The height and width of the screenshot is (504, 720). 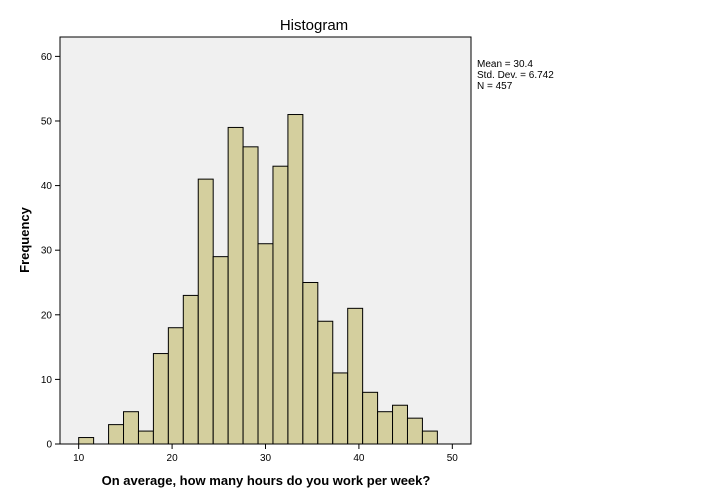 I want to click on y-tick-label: 30, so click(x=47, y=251).